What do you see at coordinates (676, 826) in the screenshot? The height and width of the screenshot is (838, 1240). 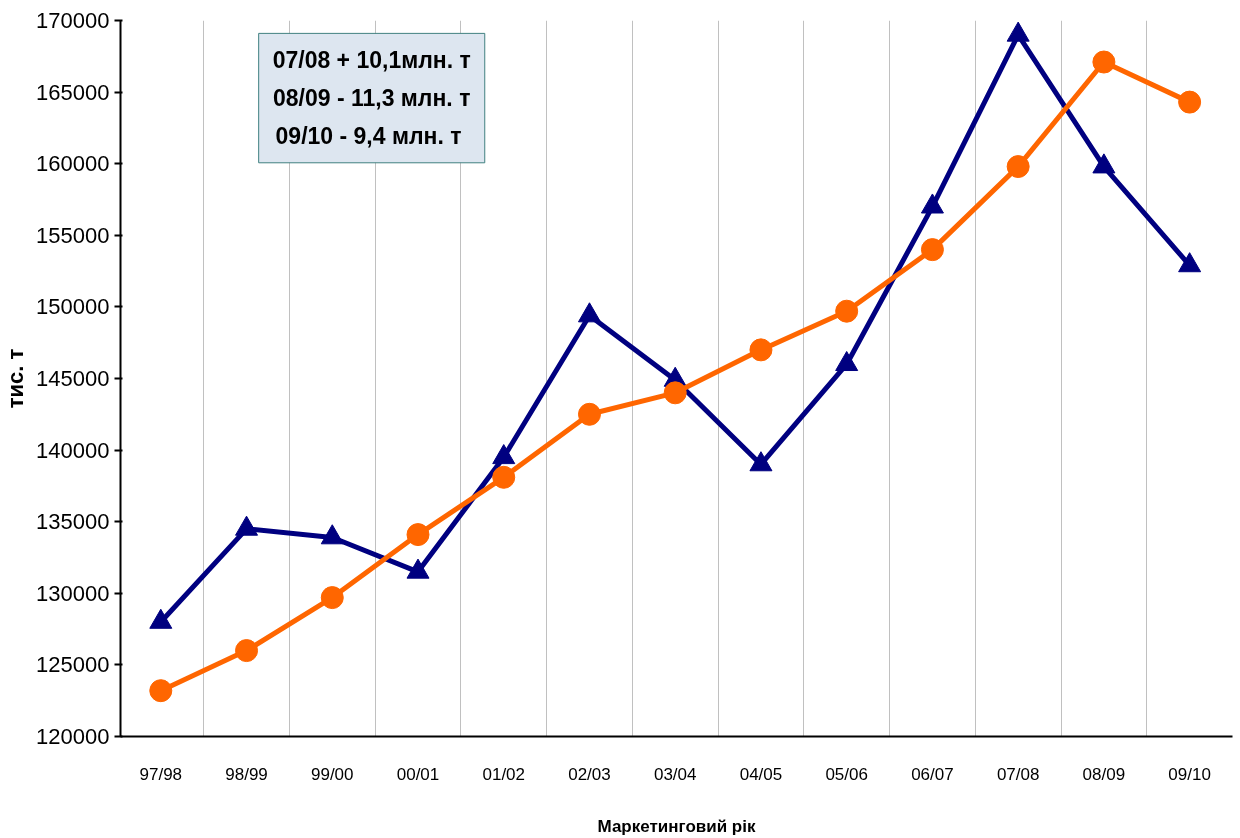 I see `x-axis-title: Маркетинговий рік` at bounding box center [676, 826].